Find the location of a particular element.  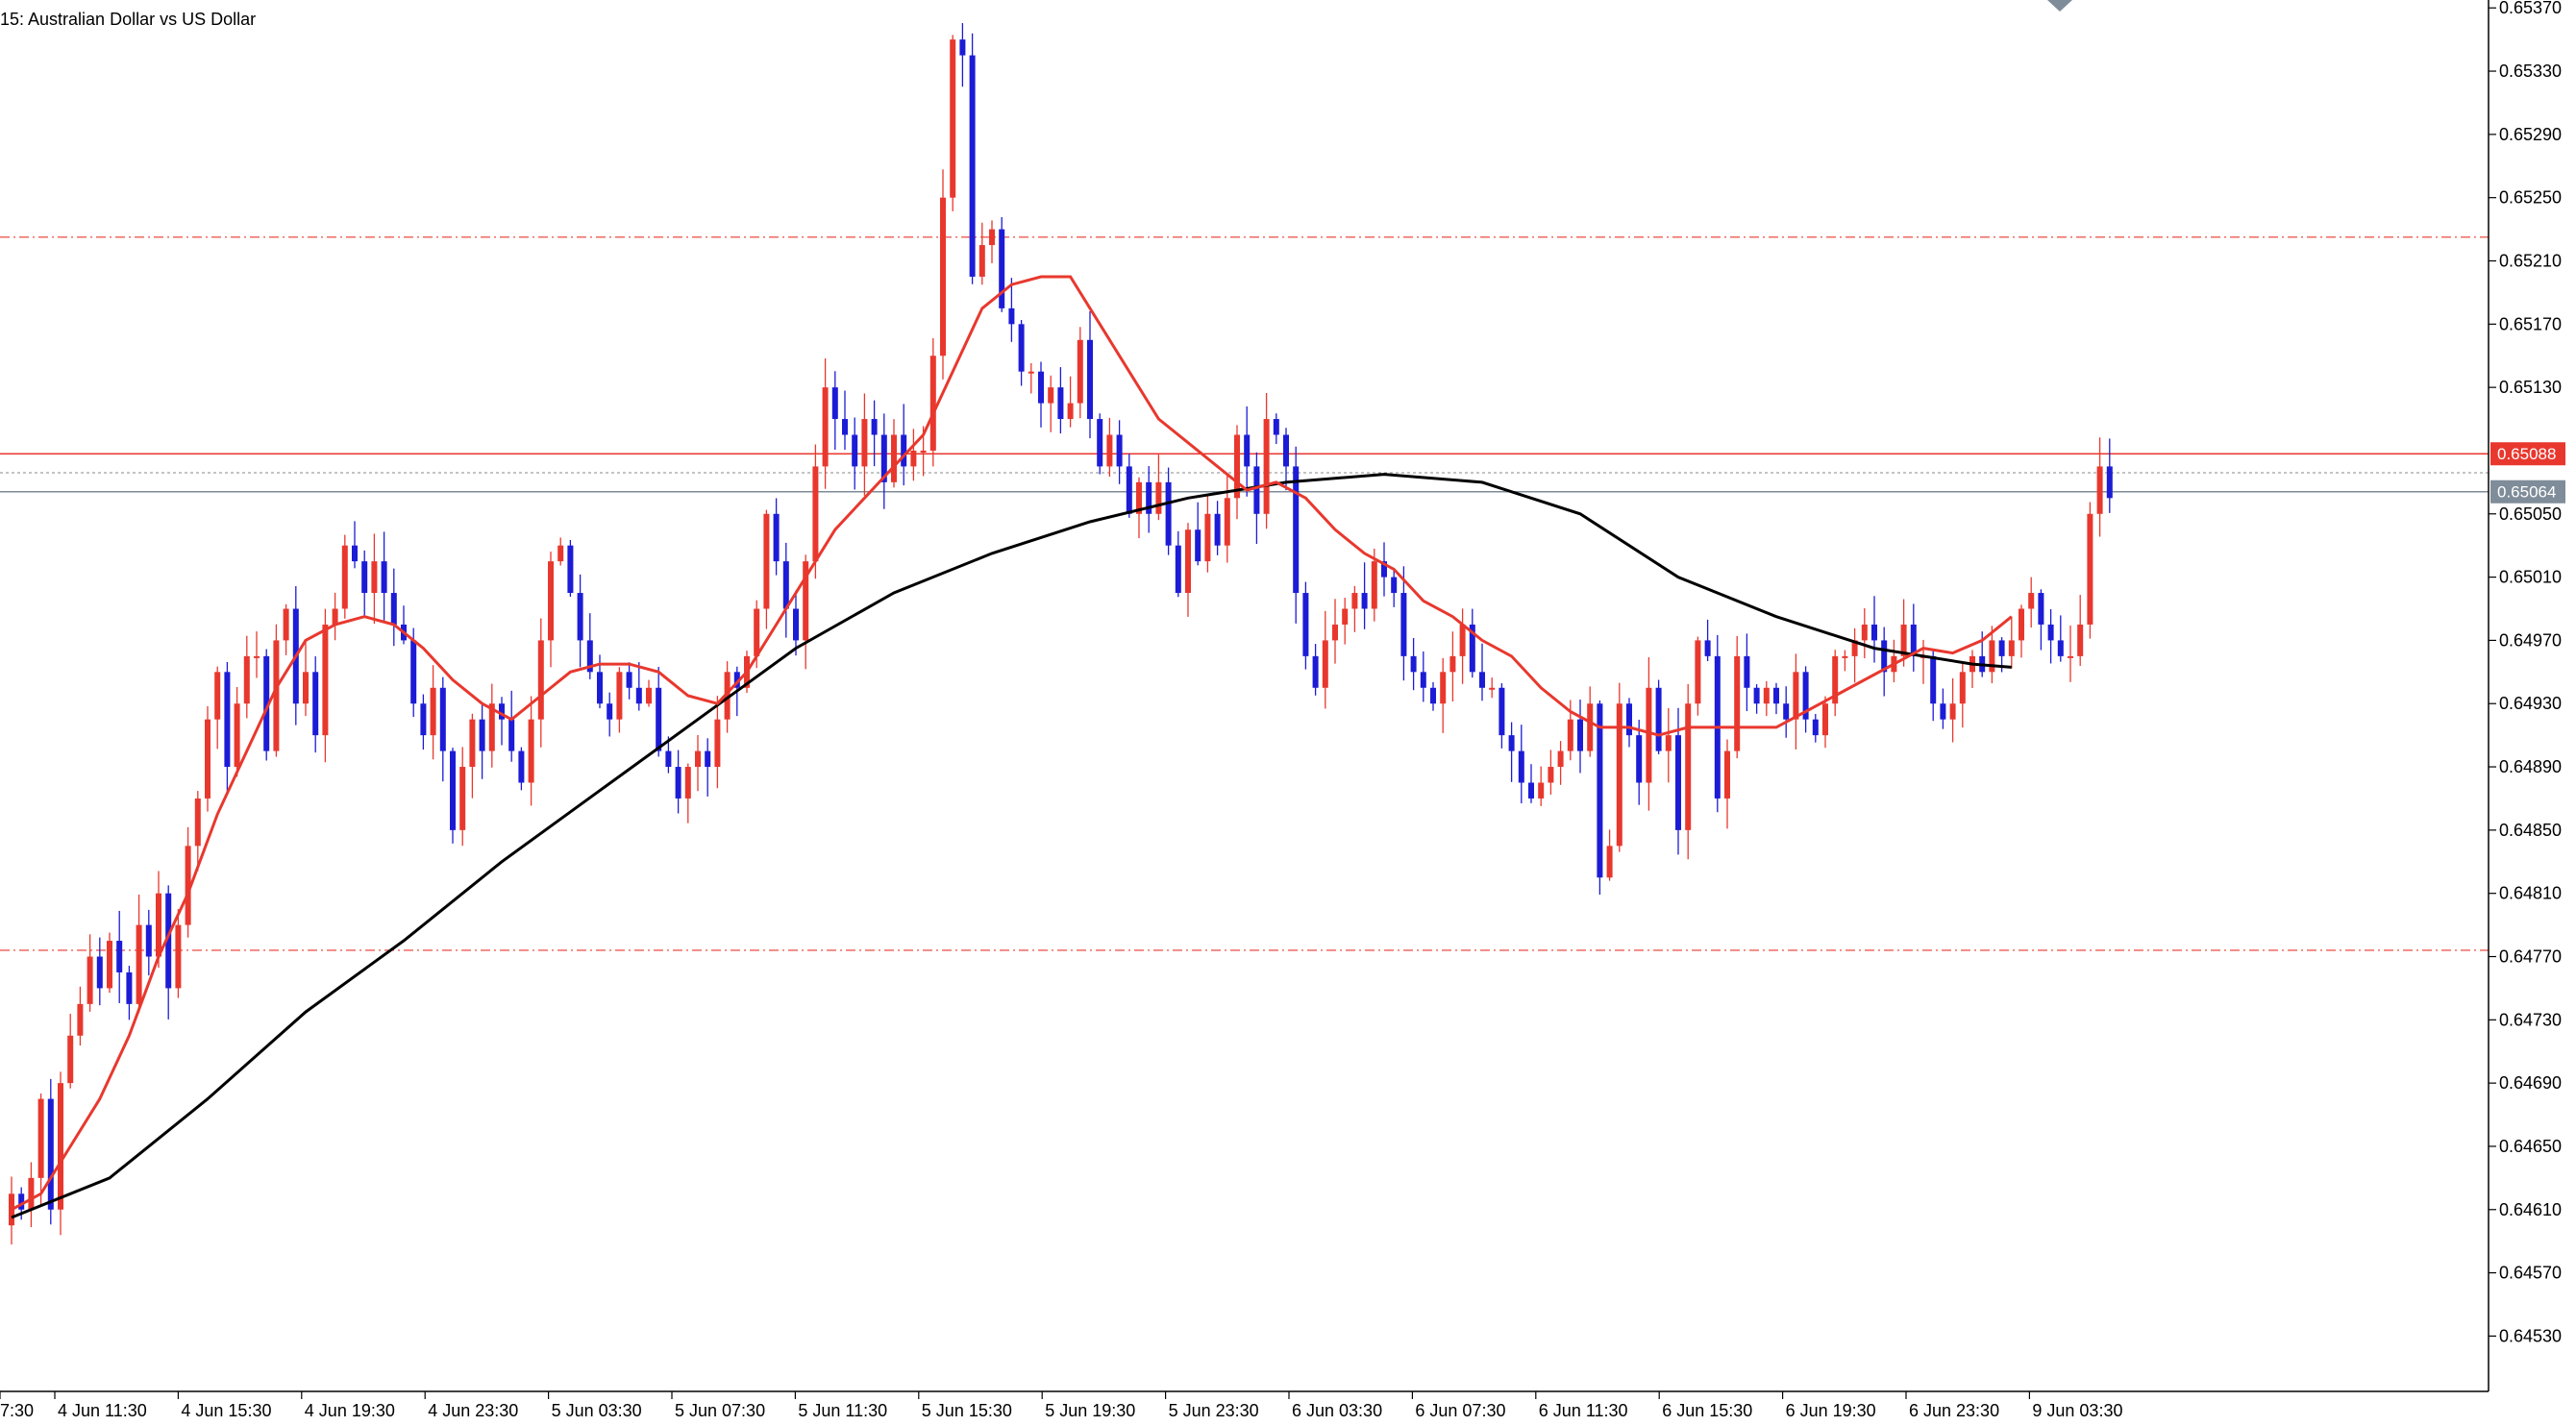

y-tick-label: 0.64570 is located at coordinates (2531, 1273).